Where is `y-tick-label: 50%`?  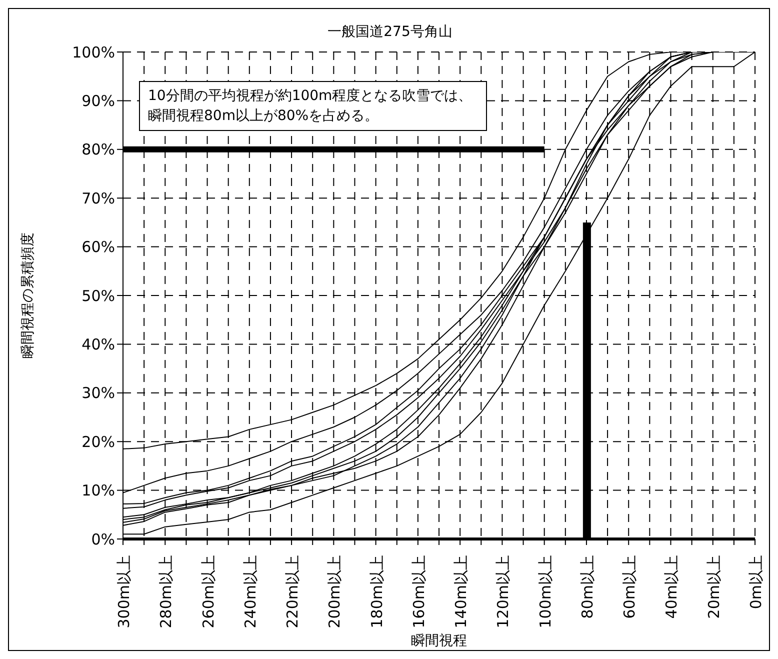 y-tick-label: 50% is located at coordinates (98, 295).